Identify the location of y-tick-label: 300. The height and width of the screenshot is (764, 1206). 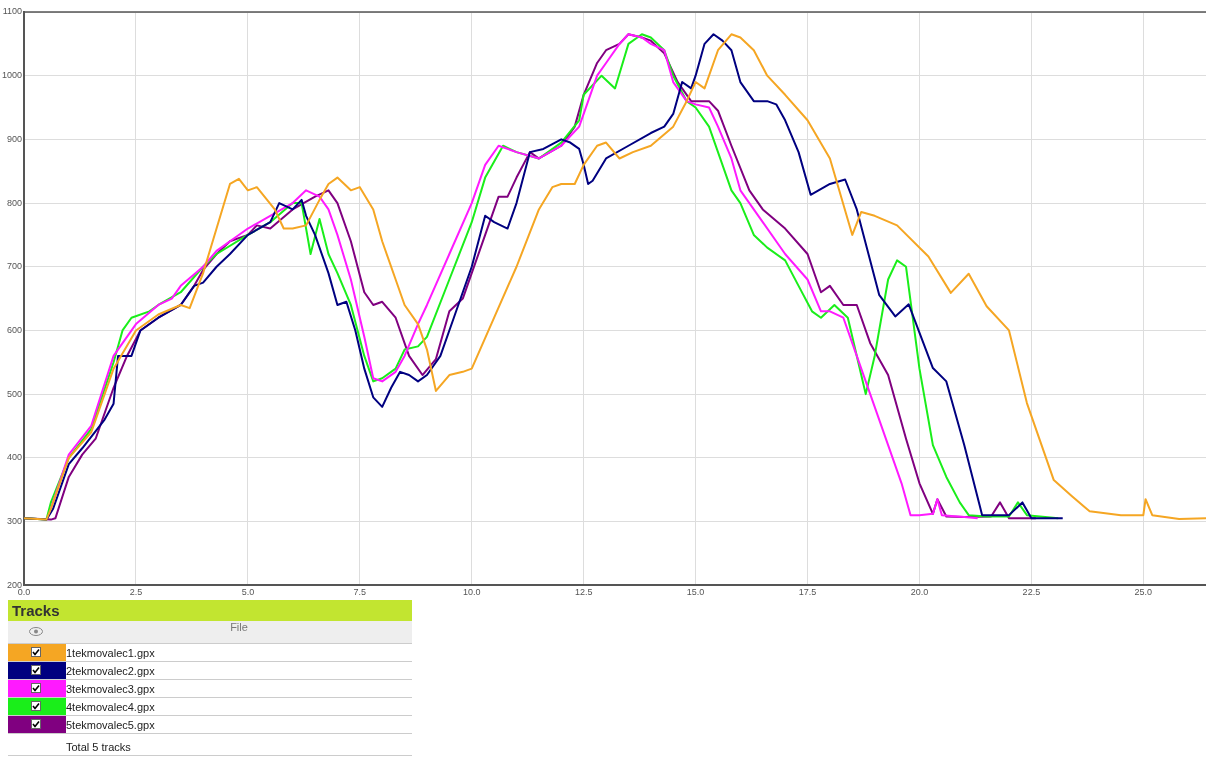
(14, 521).